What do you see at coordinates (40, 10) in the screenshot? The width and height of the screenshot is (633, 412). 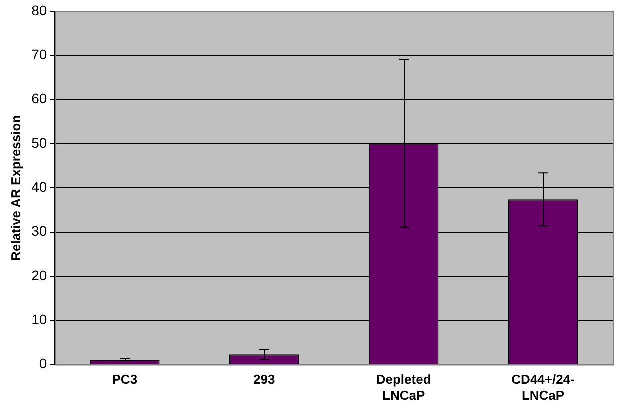 I see `y-tick-label: 80` at bounding box center [40, 10].